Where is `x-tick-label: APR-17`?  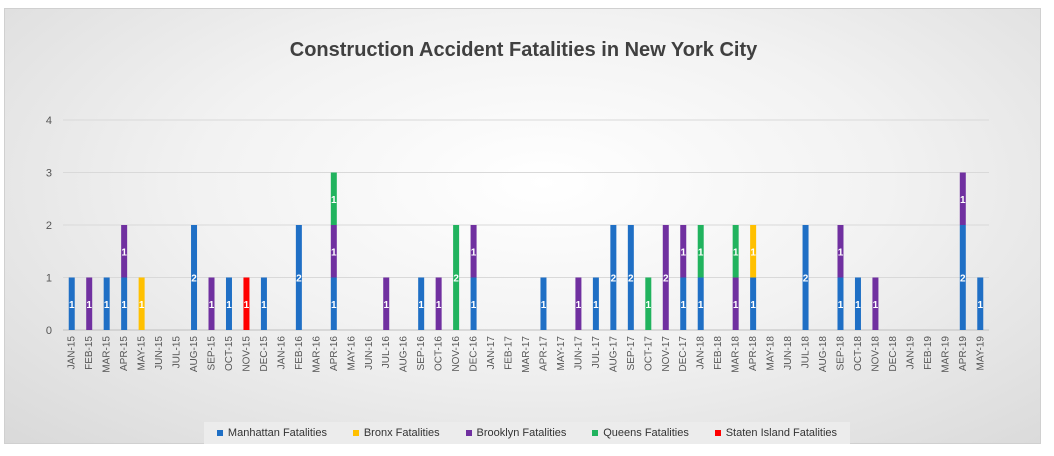 x-tick-label: APR-17 is located at coordinates (543, 353).